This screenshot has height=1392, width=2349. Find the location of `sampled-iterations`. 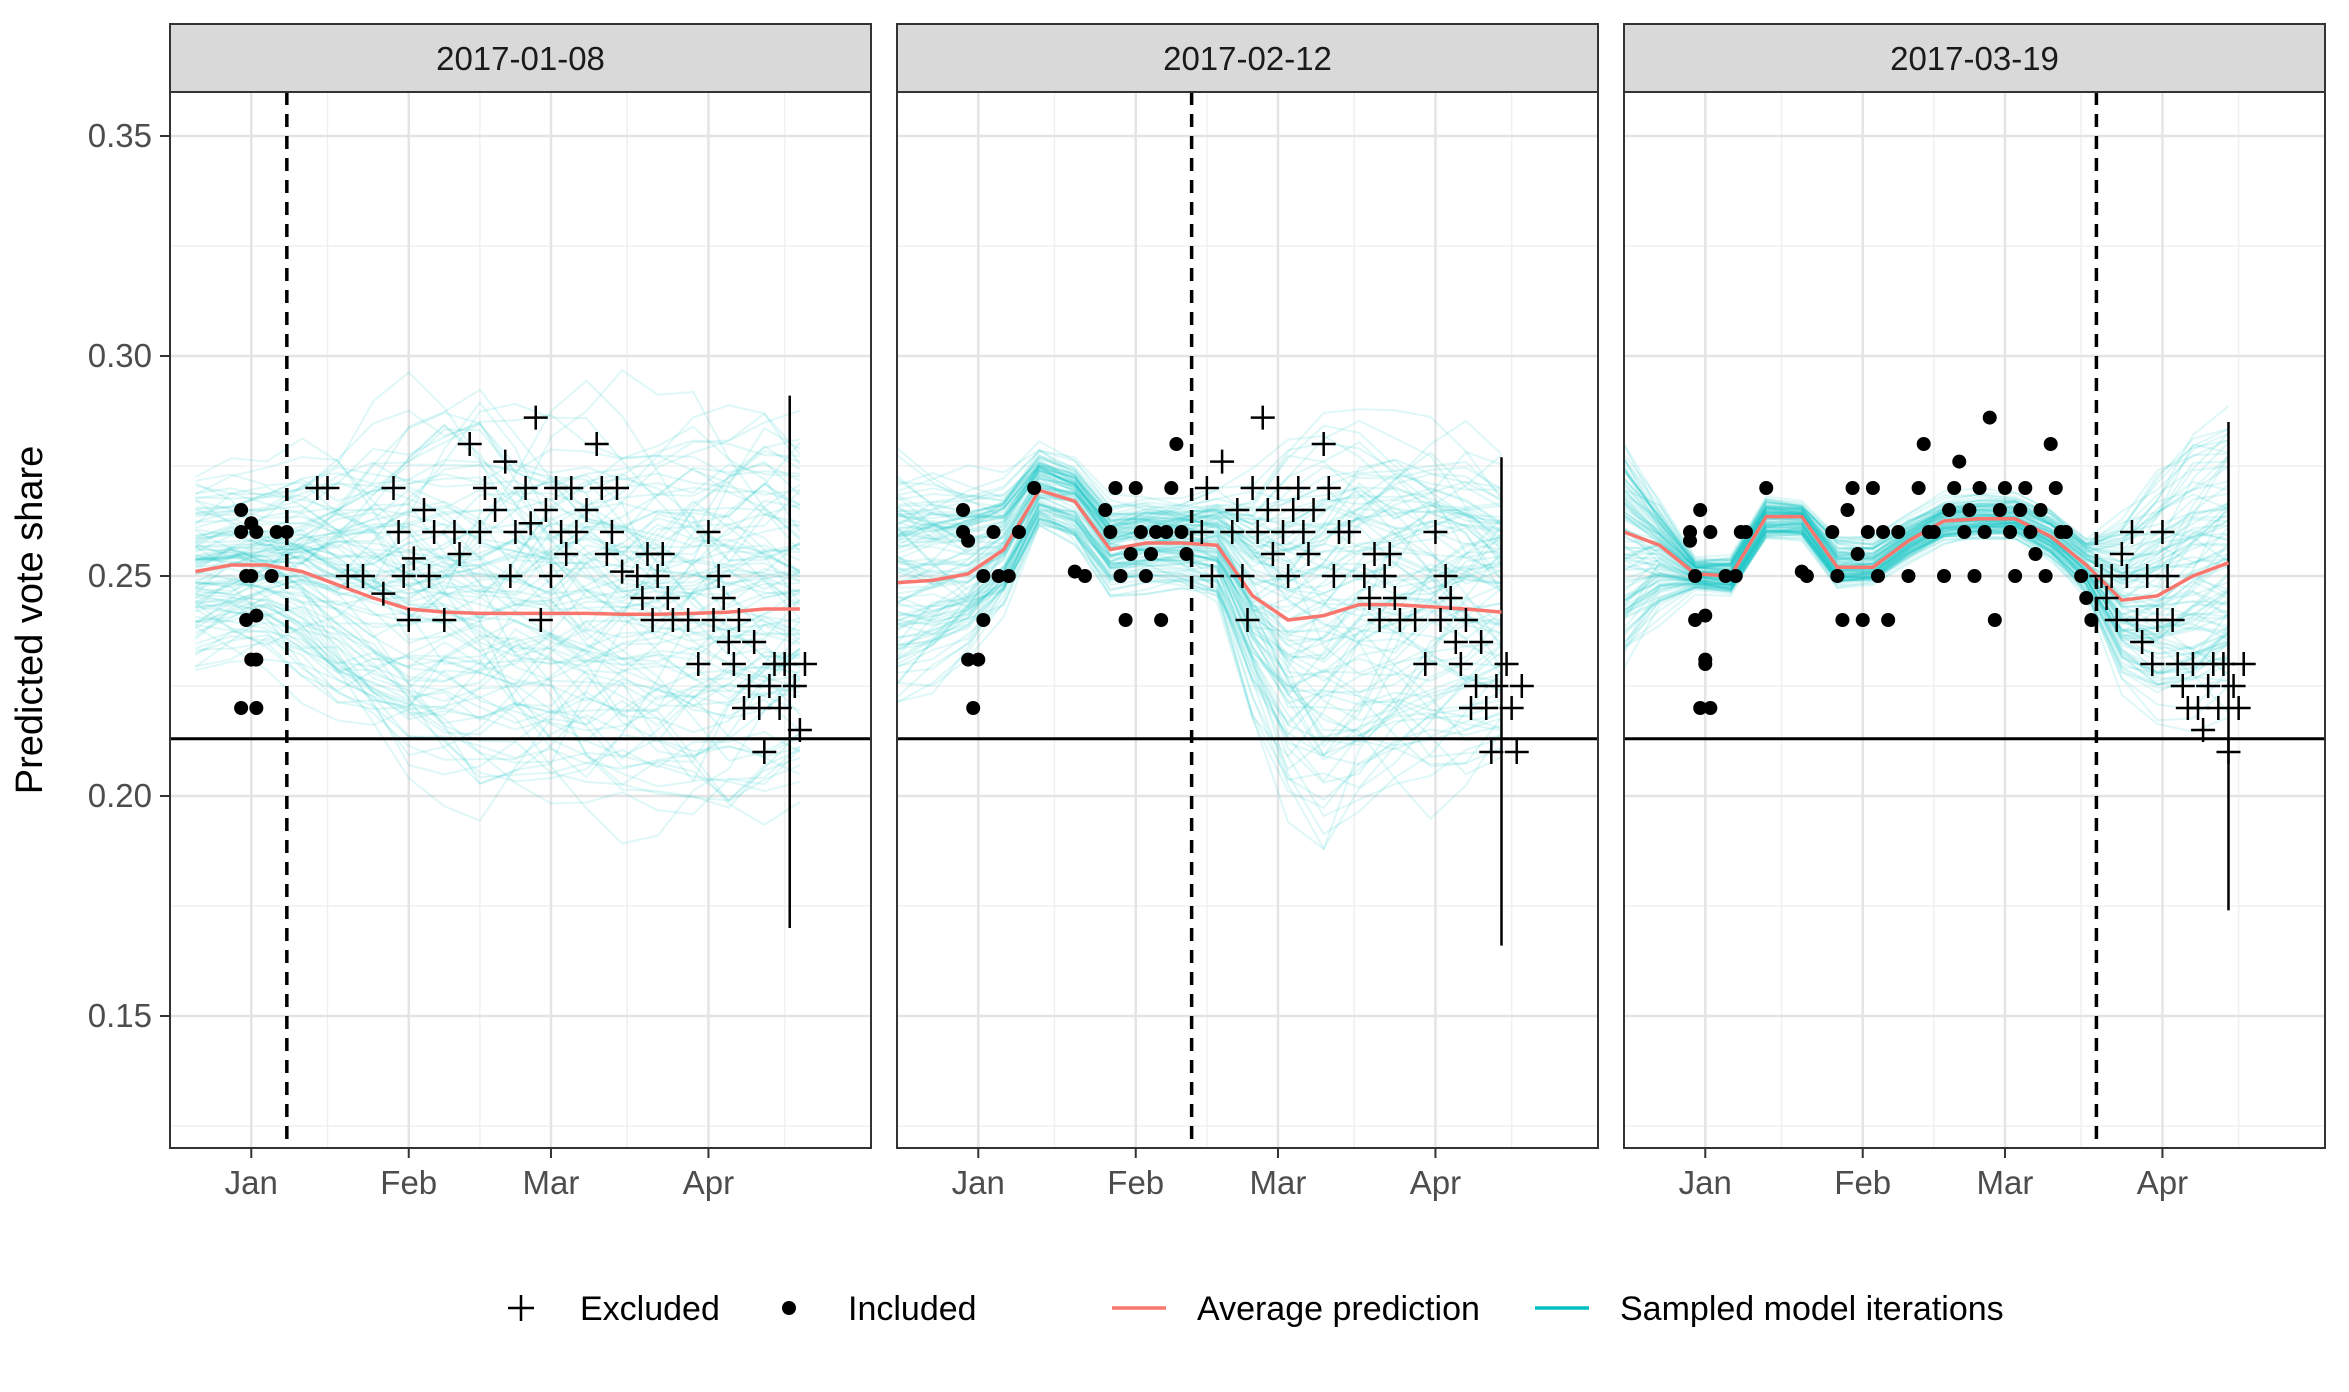

sampled-iterations is located at coordinates (497, 606).